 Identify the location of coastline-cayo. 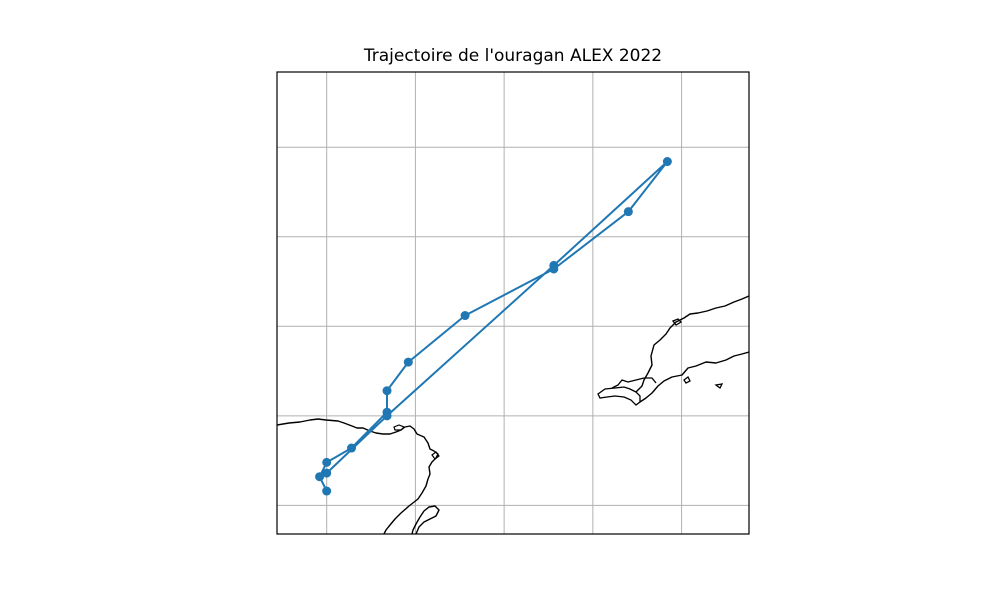
(687, 380).